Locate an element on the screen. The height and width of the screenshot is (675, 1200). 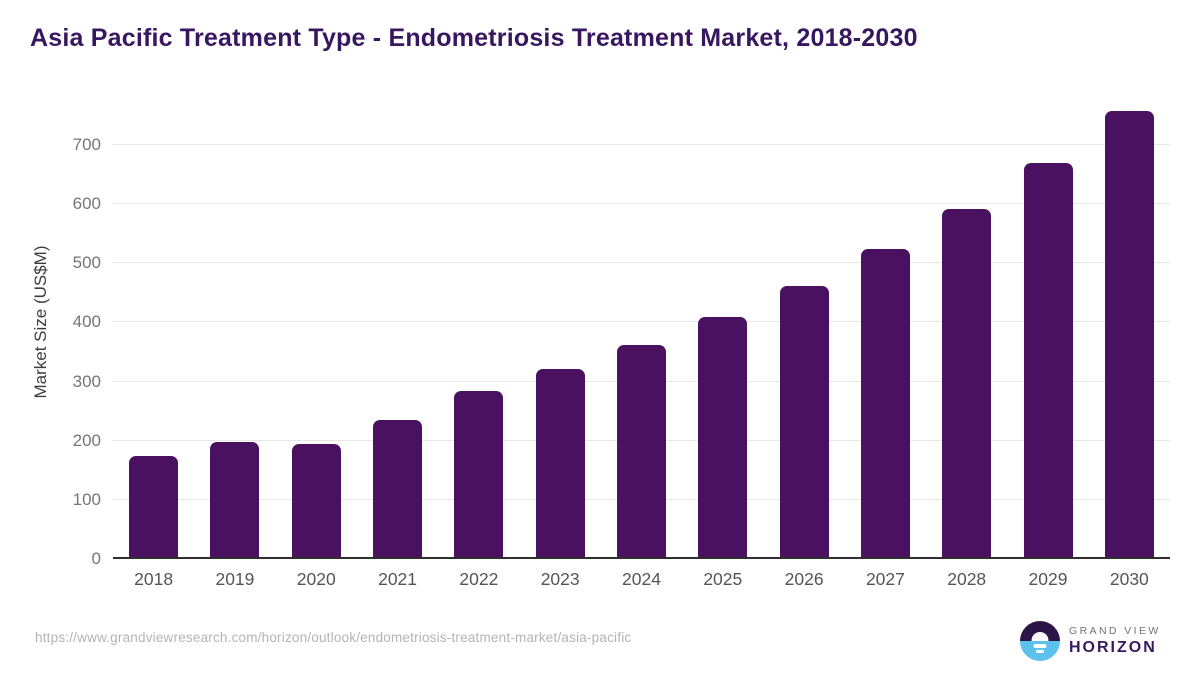
bar-2025 is located at coordinates (723, 436).